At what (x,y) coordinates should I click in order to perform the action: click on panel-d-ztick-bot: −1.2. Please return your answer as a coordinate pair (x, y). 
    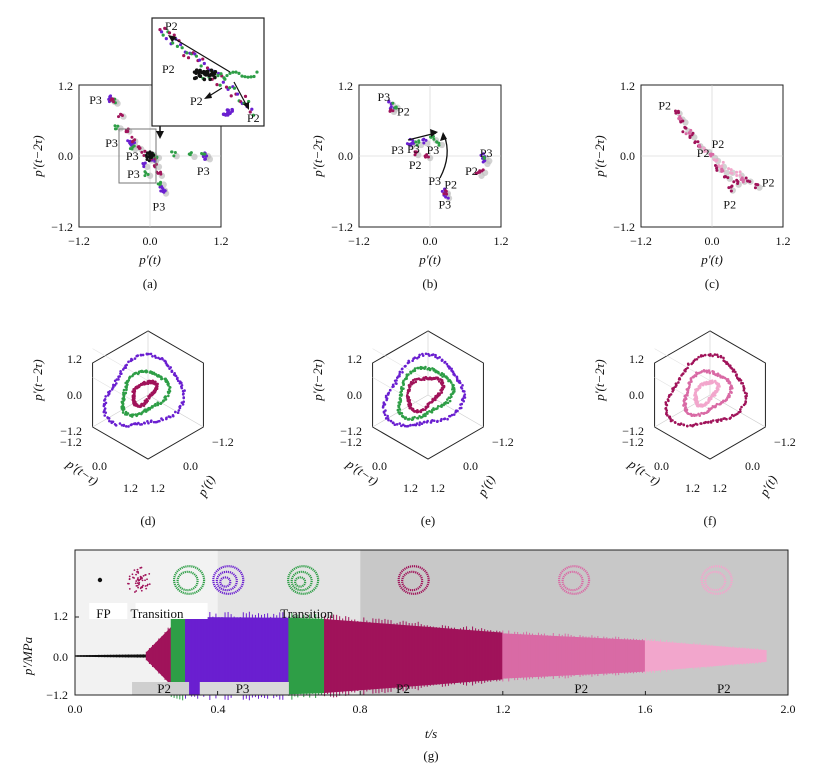
    Looking at the image, I should click on (71, 431).